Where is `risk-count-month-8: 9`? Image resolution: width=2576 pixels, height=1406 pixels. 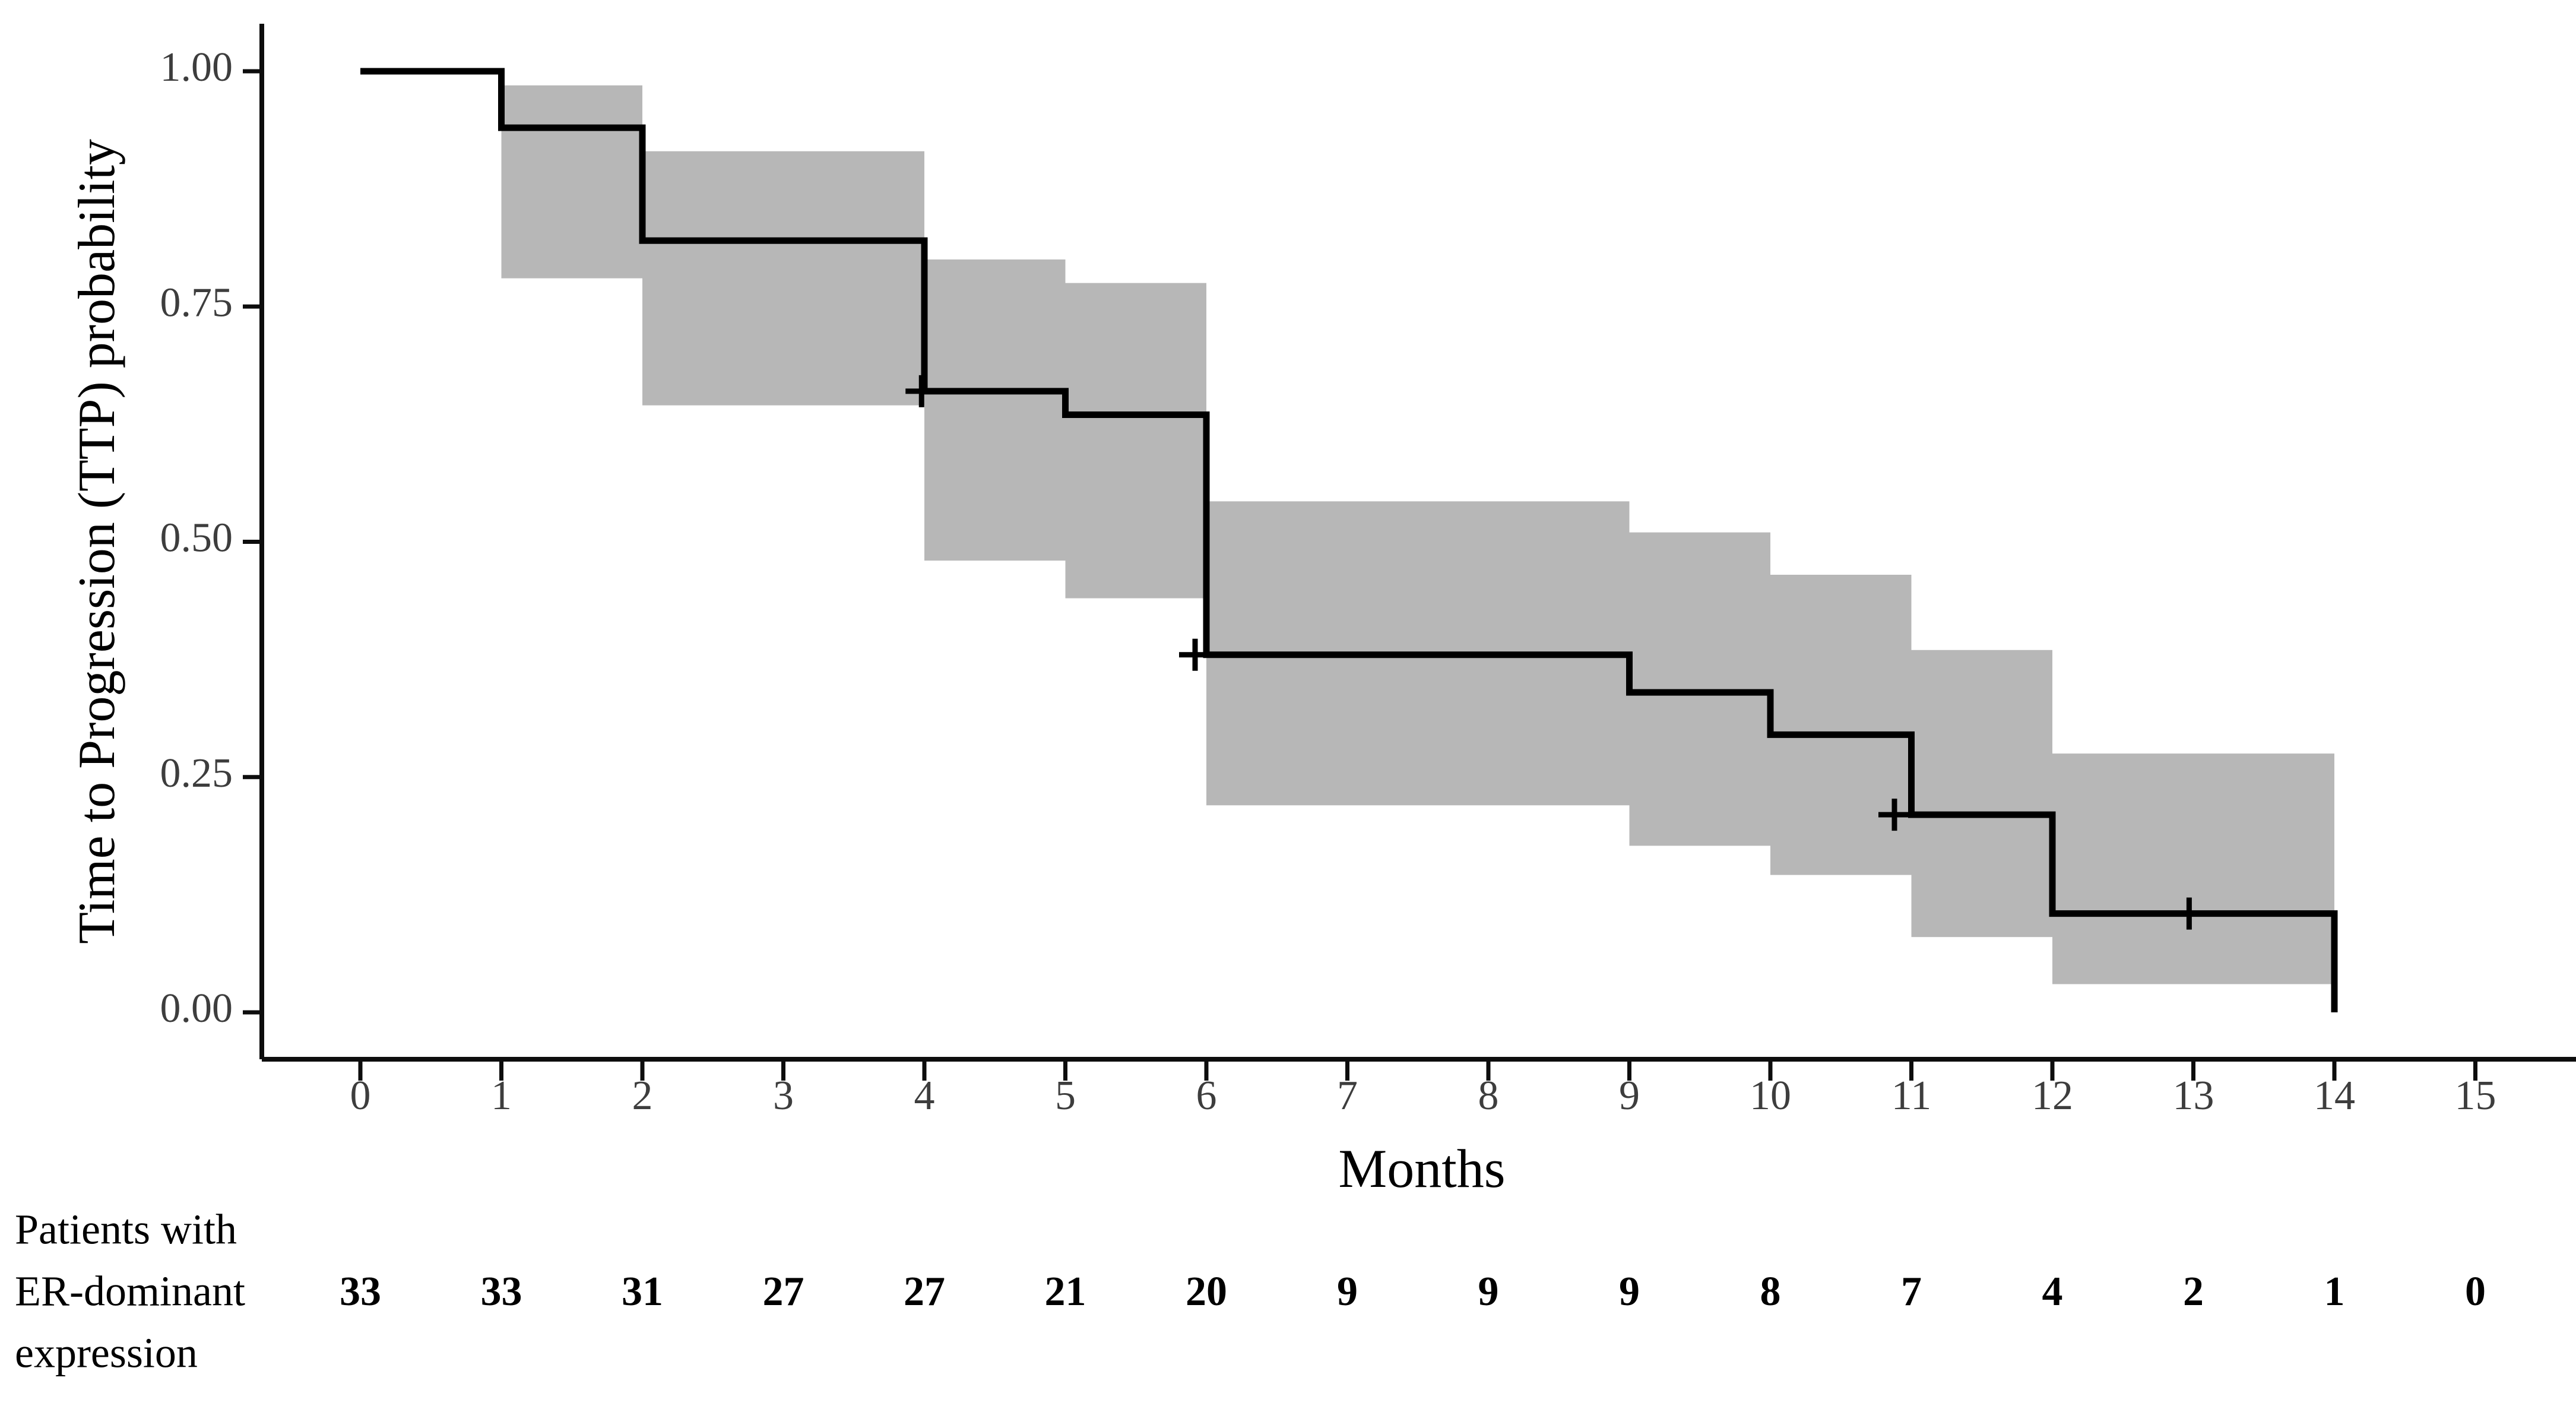
risk-count-month-8: 9 is located at coordinates (1489, 1292).